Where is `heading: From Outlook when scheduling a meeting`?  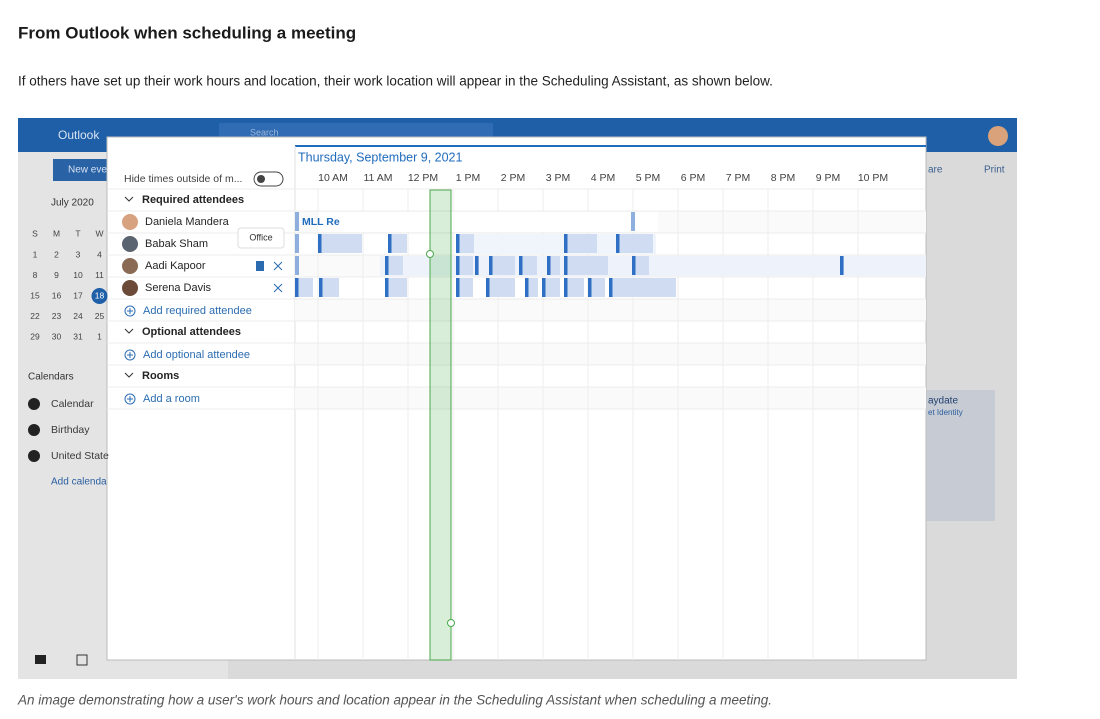 heading: From Outlook when scheduling a meeting is located at coordinates (187, 32).